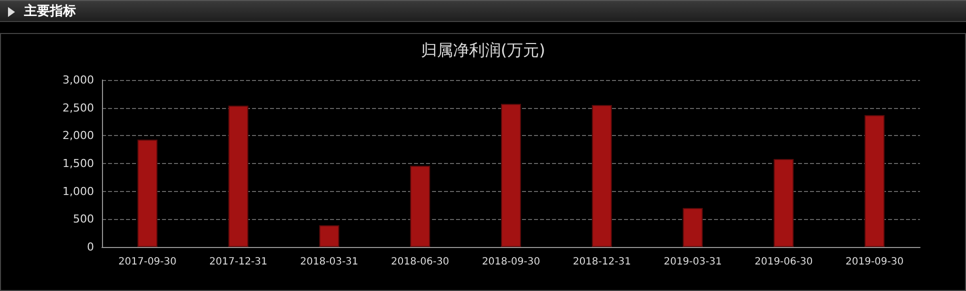  What do you see at coordinates (78, 80) in the screenshot?
I see `y-tick-label: 3,000` at bounding box center [78, 80].